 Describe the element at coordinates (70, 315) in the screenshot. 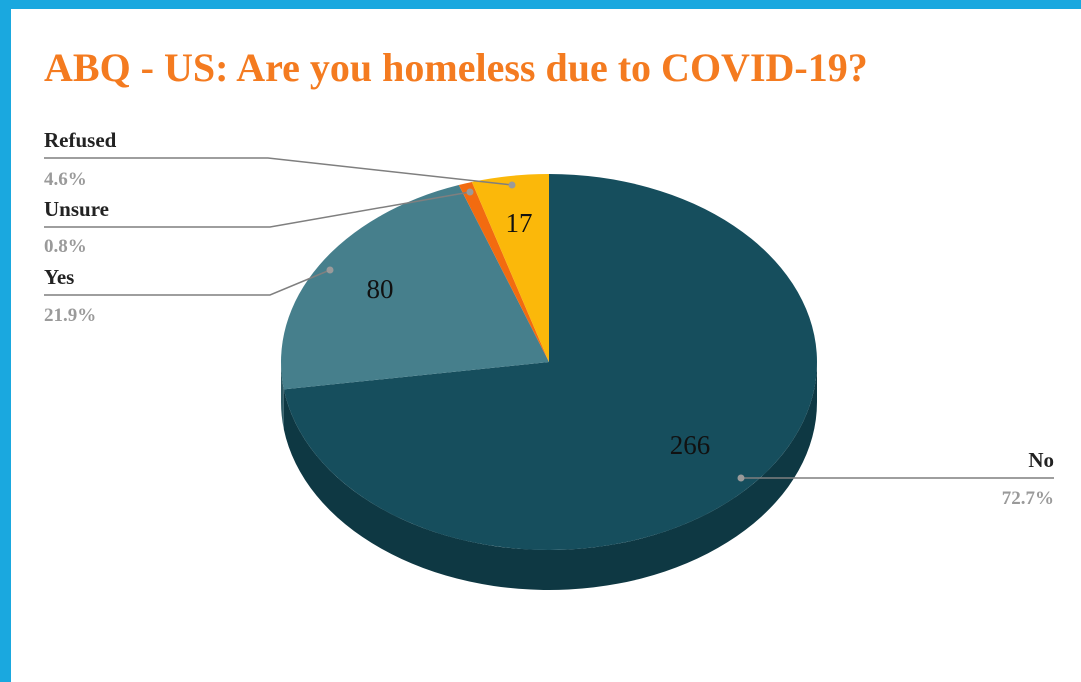

I see `percent-label-yes: 21.9%` at that location.